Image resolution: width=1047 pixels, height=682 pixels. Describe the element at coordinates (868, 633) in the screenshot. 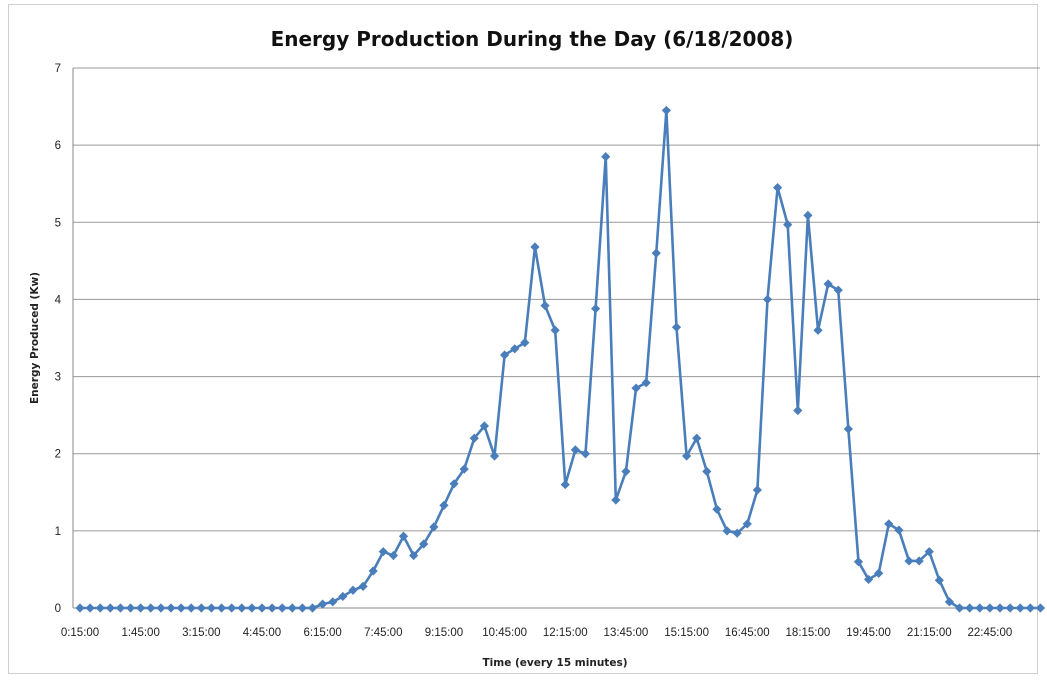

I see `x-tick-label: 19:45:00` at that location.